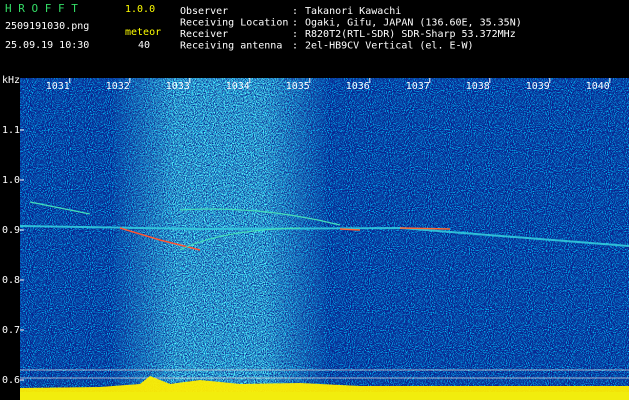 Image resolution: width=629 pixels, height=400 pixels. What do you see at coordinates (41, 8) in the screenshot?
I see `app-name: H R O F F T` at bounding box center [41, 8].